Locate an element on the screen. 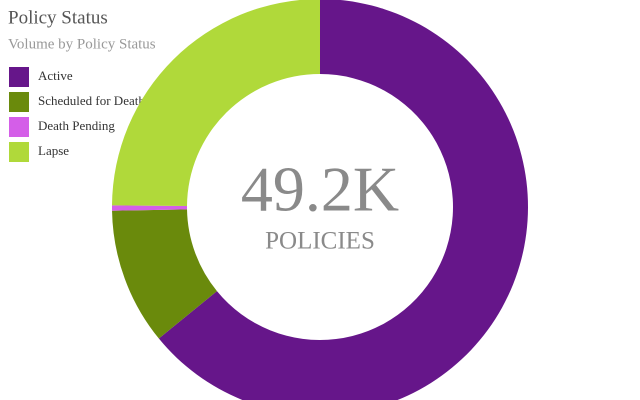 This screenshot has height=400, width=640. legend-label: Lapse is located at coordinates (53, 150).